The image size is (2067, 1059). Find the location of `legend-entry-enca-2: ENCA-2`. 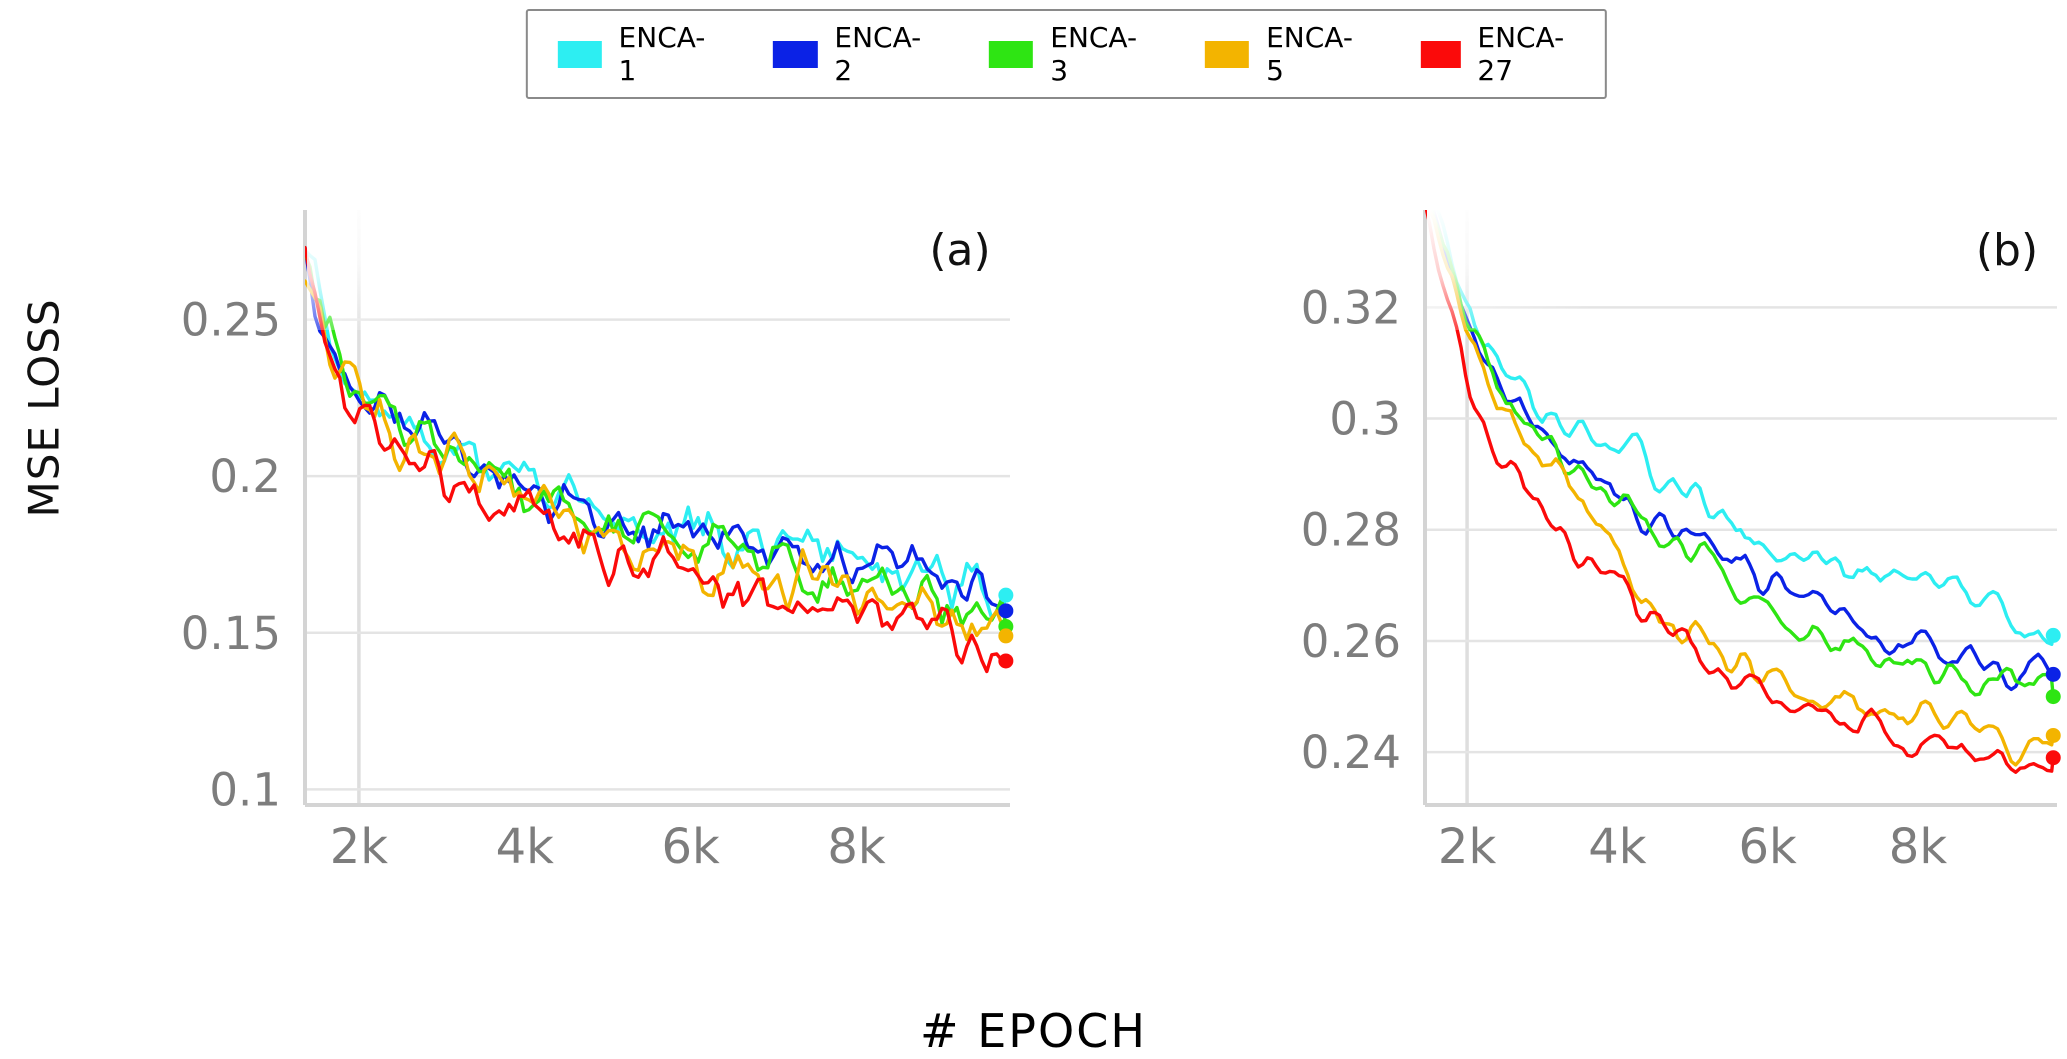

legend-entry-enca-2: ENCA-2 is located at coordinates (850, 54).